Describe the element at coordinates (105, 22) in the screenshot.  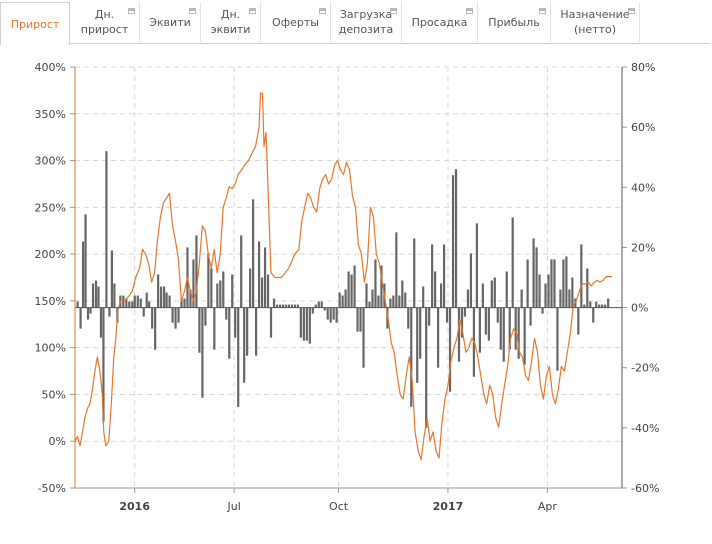
I see `tab-daily-growth: Дн. прирост` at that location.